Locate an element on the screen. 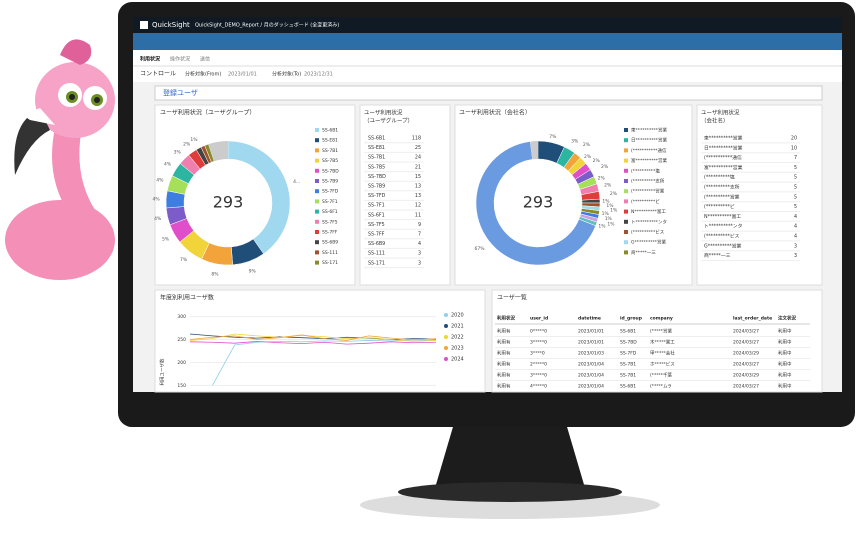 Image resolution: width=859 pixels, height=536 pixels. cell: (**********ビ is located at coordinates (719, 206).